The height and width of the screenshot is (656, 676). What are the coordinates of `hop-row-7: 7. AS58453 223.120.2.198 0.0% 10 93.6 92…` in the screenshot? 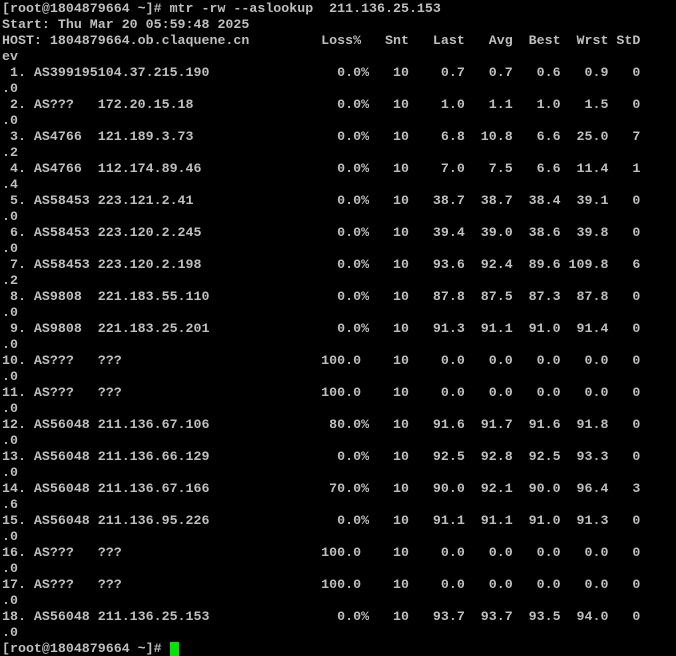 It's located at (321, 264).